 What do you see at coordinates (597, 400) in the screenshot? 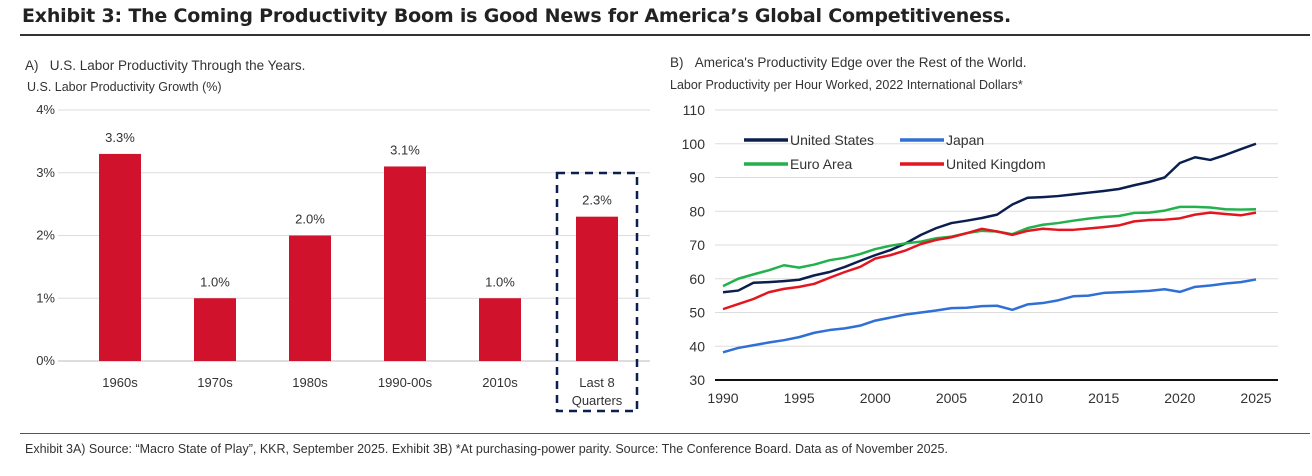
I see `x-tick-label: Quarters` at bounding box center [597, 400].